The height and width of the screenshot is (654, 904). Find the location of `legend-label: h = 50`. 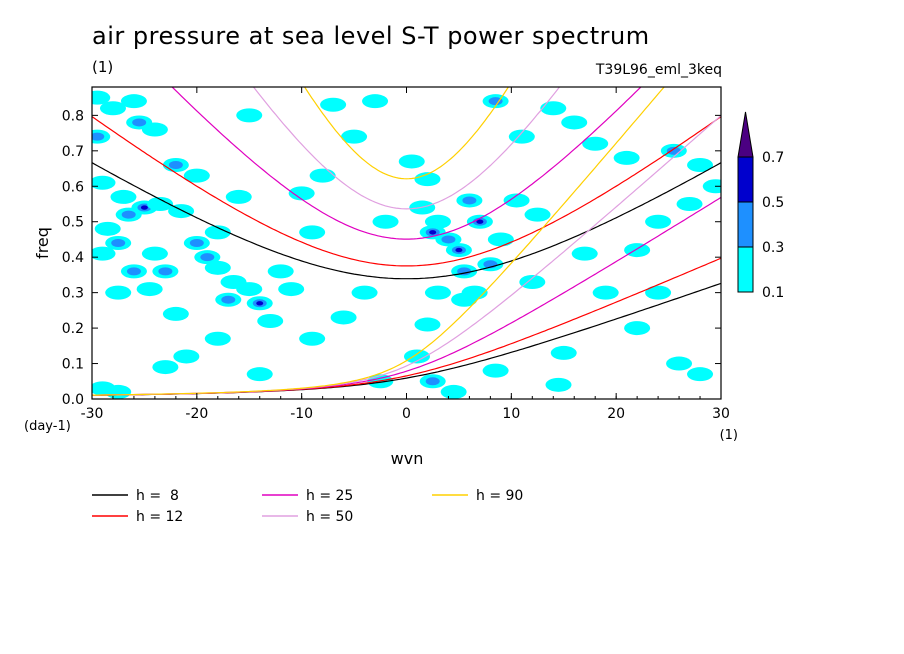

legend-label: h = 50 is located at coordinates (329, 517).